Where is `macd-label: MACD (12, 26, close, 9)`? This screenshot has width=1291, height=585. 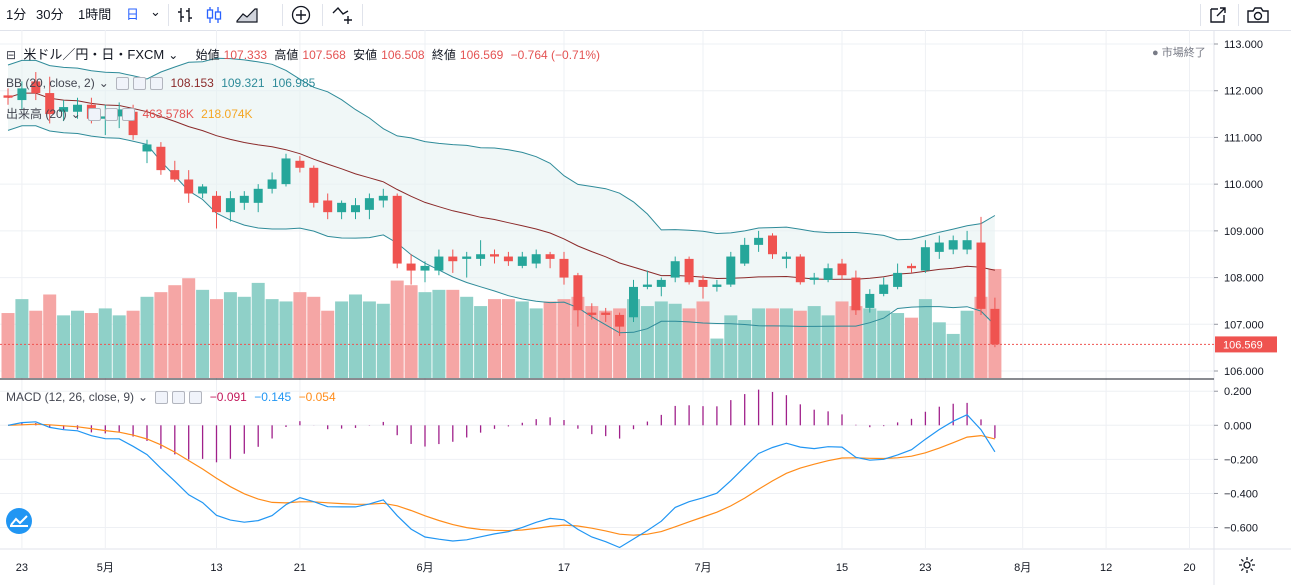
macd-label: MACD (12, 26, close, 9) is located at coordinates (70, 397).